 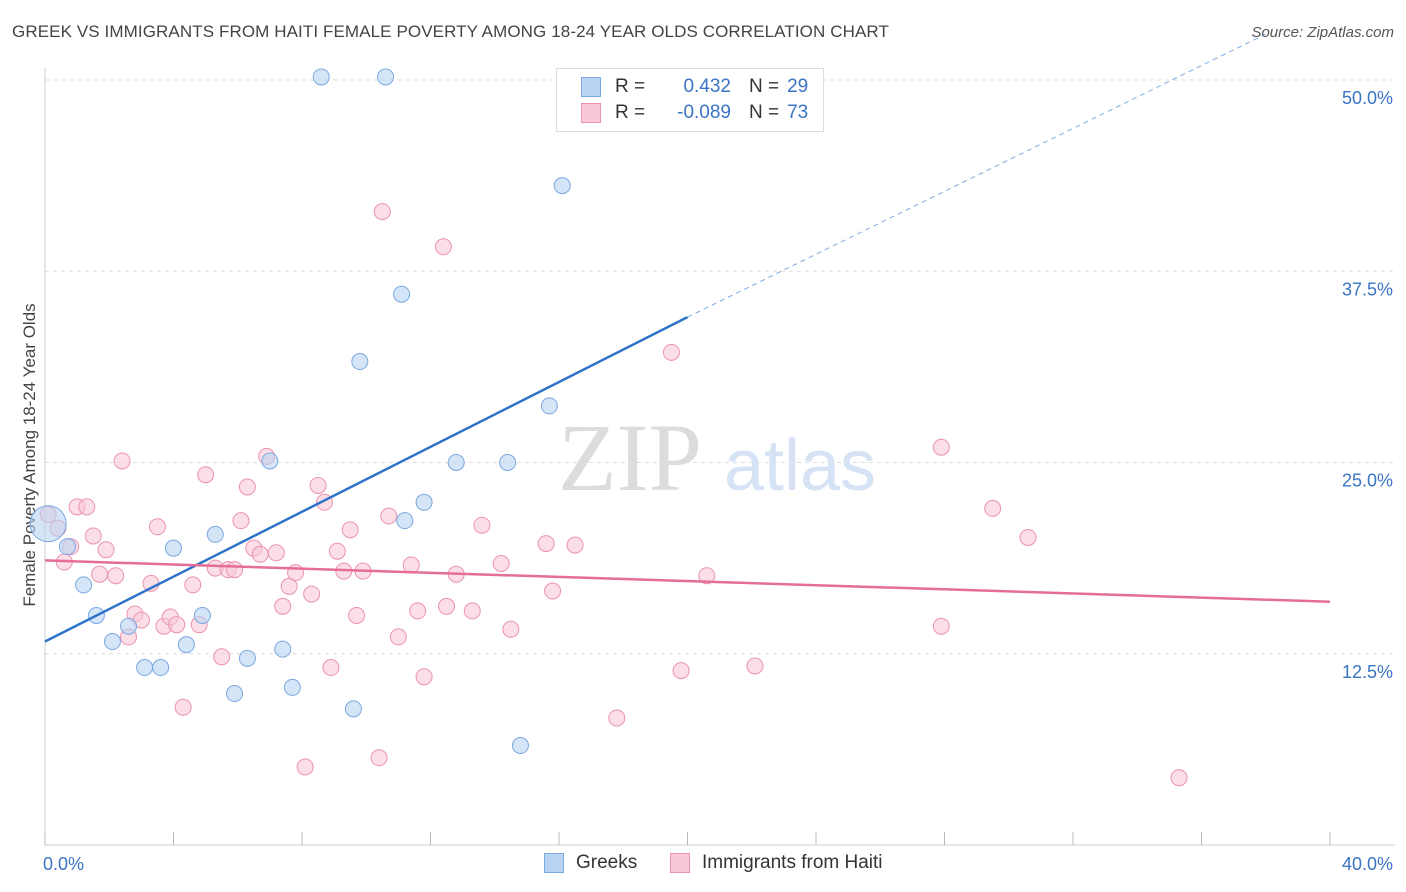 I want to click on y-tick-label: 50.0%, so click(x=1367, y=98).